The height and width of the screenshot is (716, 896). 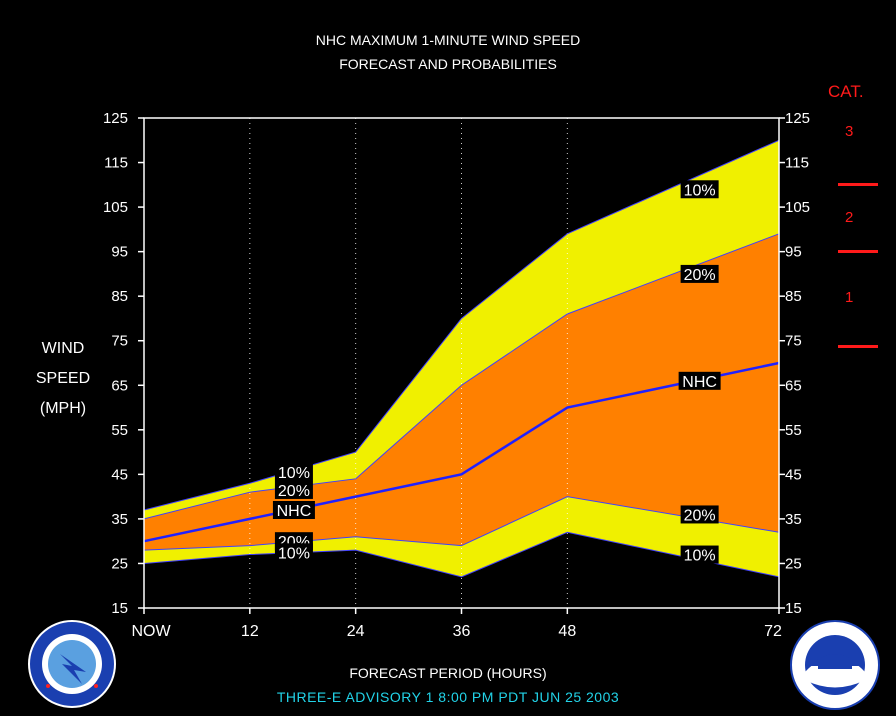 I want to click on annotation-label-5: 10%, so click(x=700, y=190).